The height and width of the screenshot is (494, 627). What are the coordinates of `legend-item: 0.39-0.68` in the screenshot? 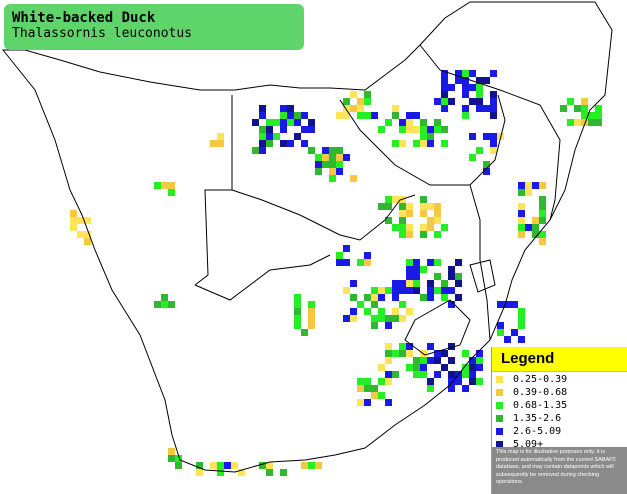 It's located at (560, 393).